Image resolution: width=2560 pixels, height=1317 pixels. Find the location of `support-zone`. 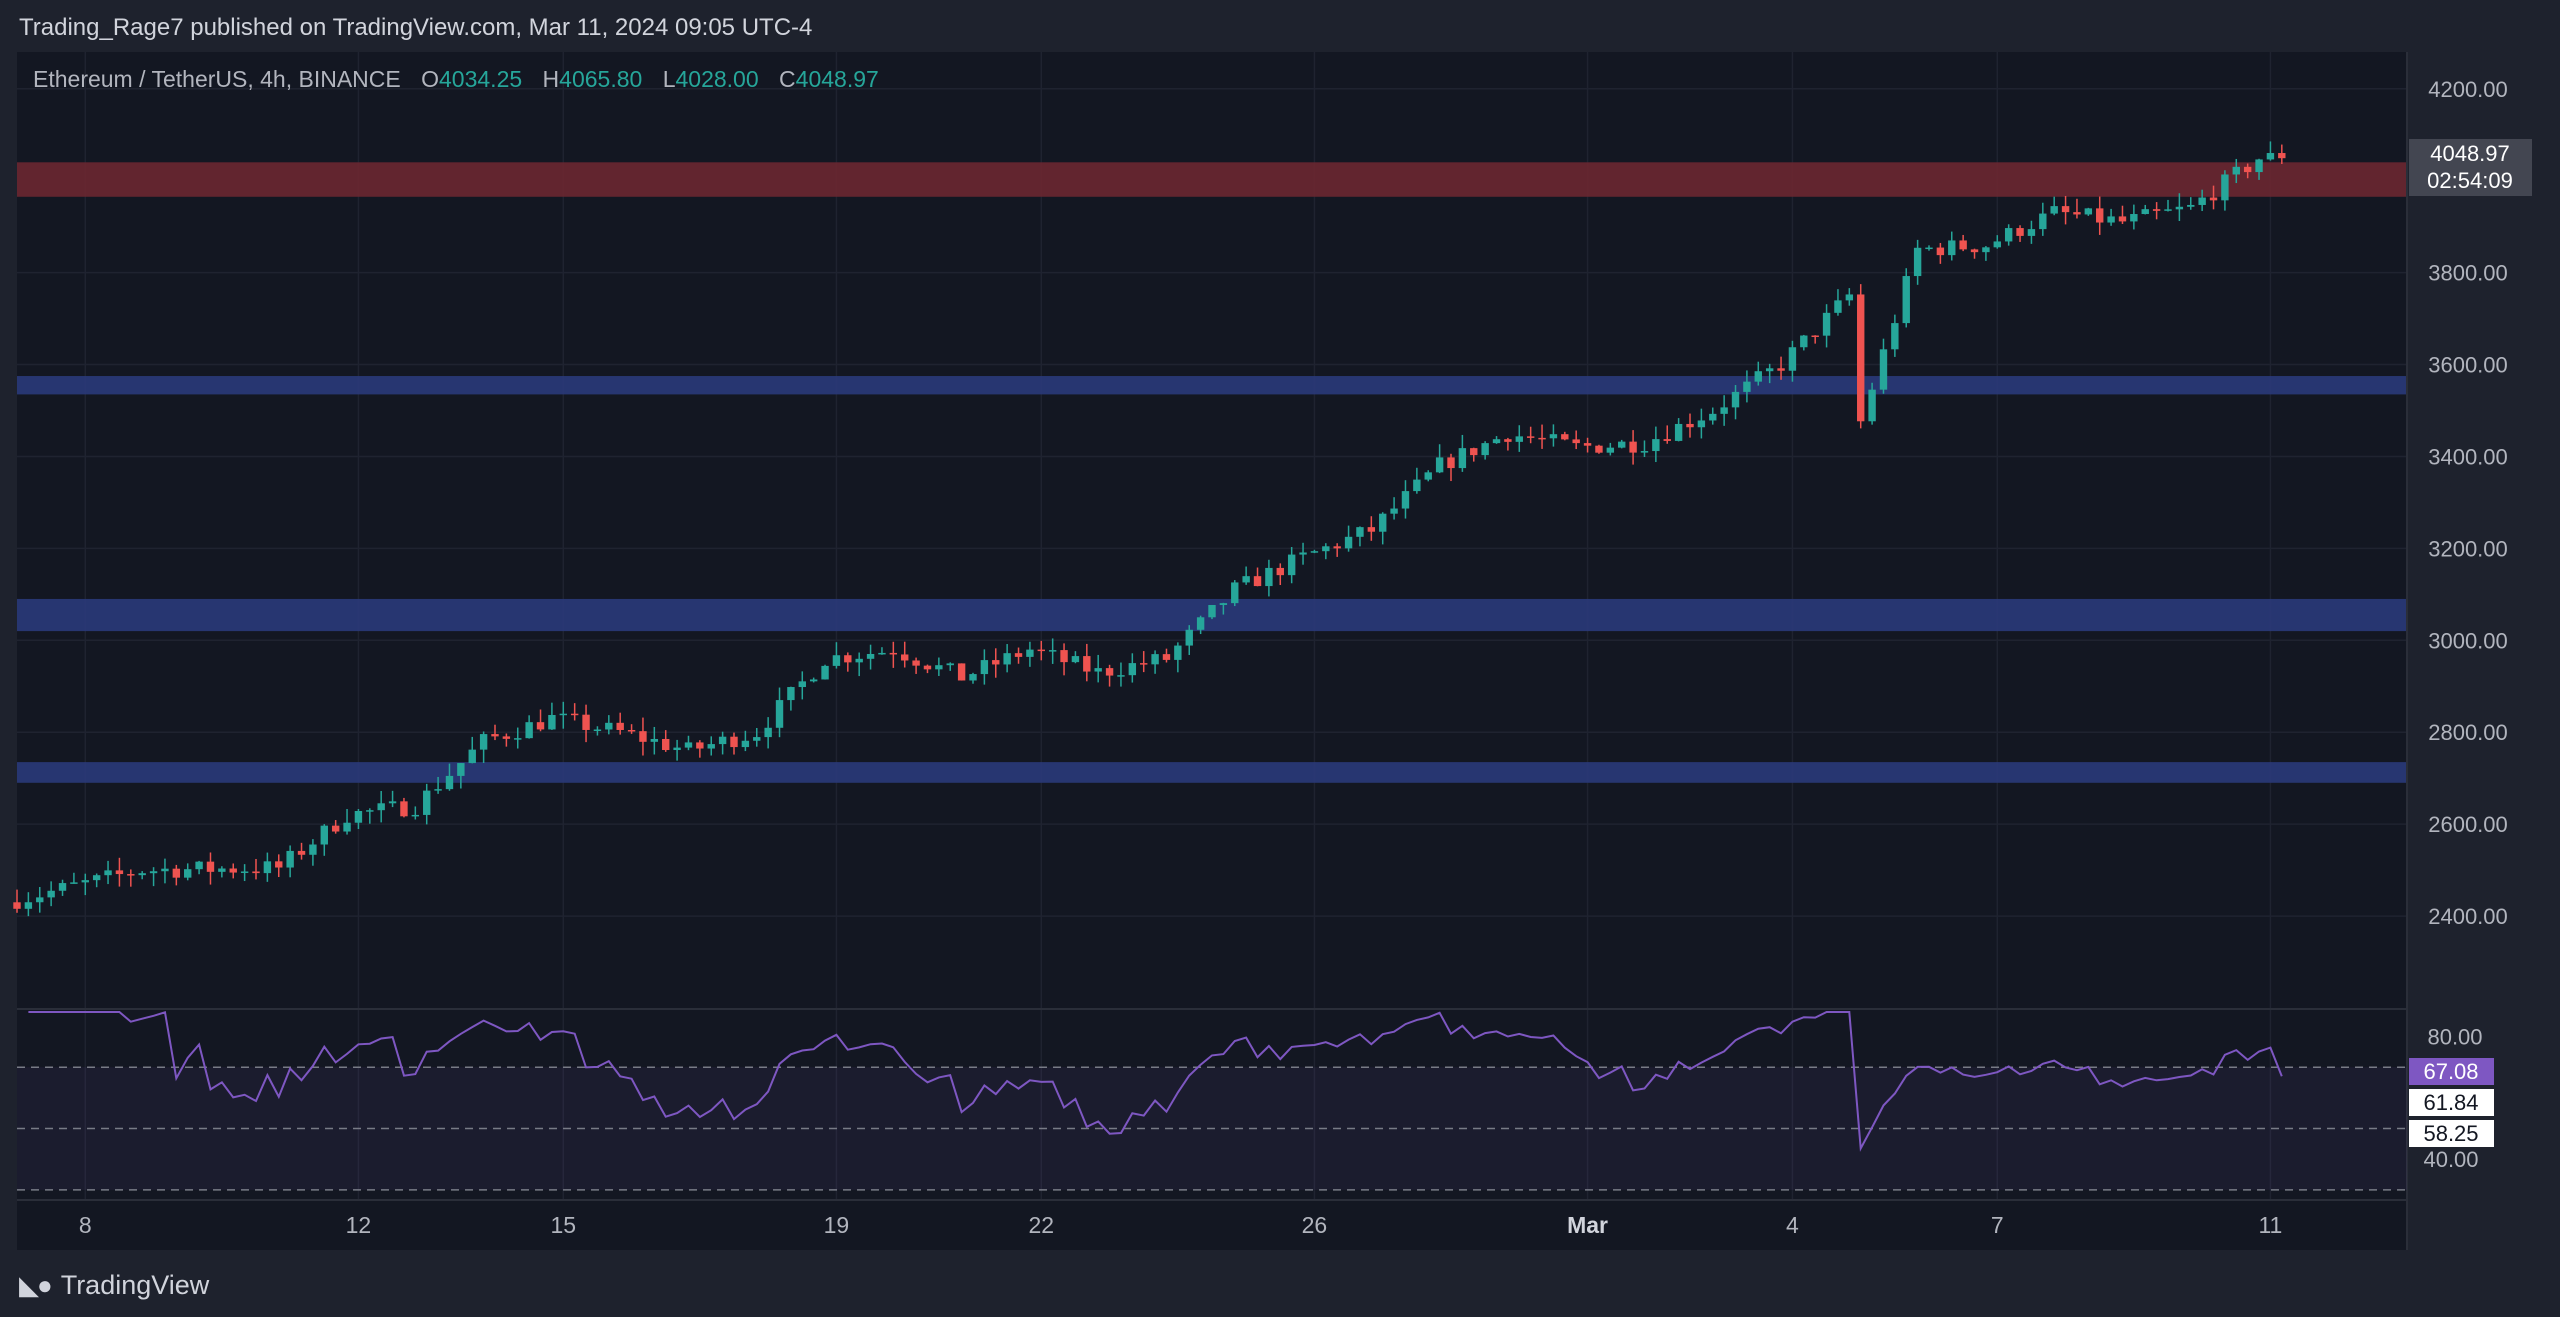

support-zone is located at coordinates (1212, 772).